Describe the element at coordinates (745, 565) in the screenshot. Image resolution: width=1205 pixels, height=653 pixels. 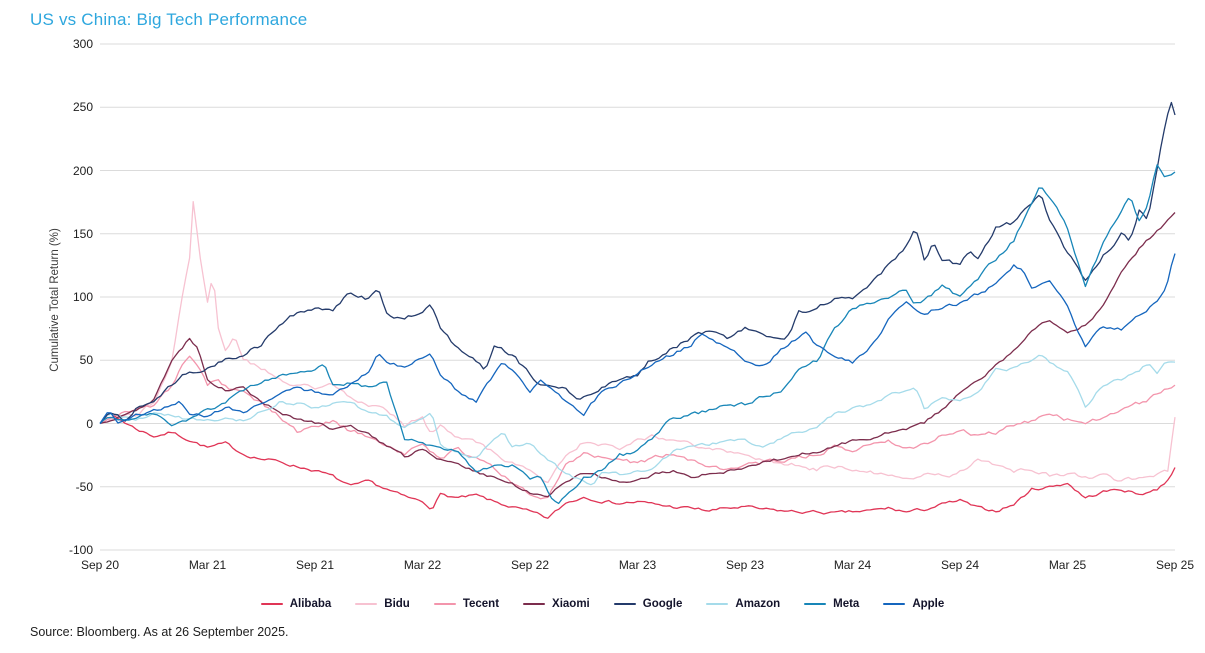
I see `x-tick-label: Sep 23` at that location.